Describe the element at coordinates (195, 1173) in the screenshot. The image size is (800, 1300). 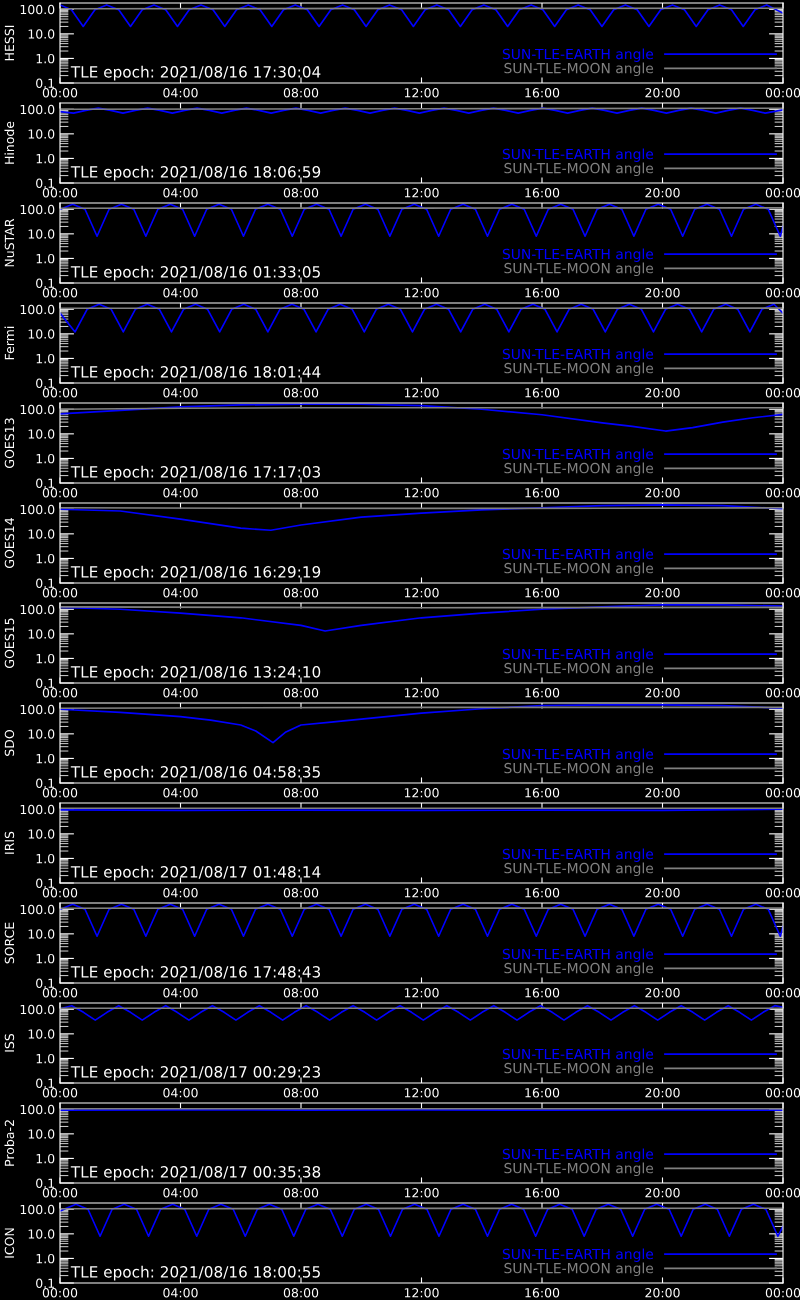
I see `annotation: TLE epoch: 2021/08/17 00:35:38` at that location.